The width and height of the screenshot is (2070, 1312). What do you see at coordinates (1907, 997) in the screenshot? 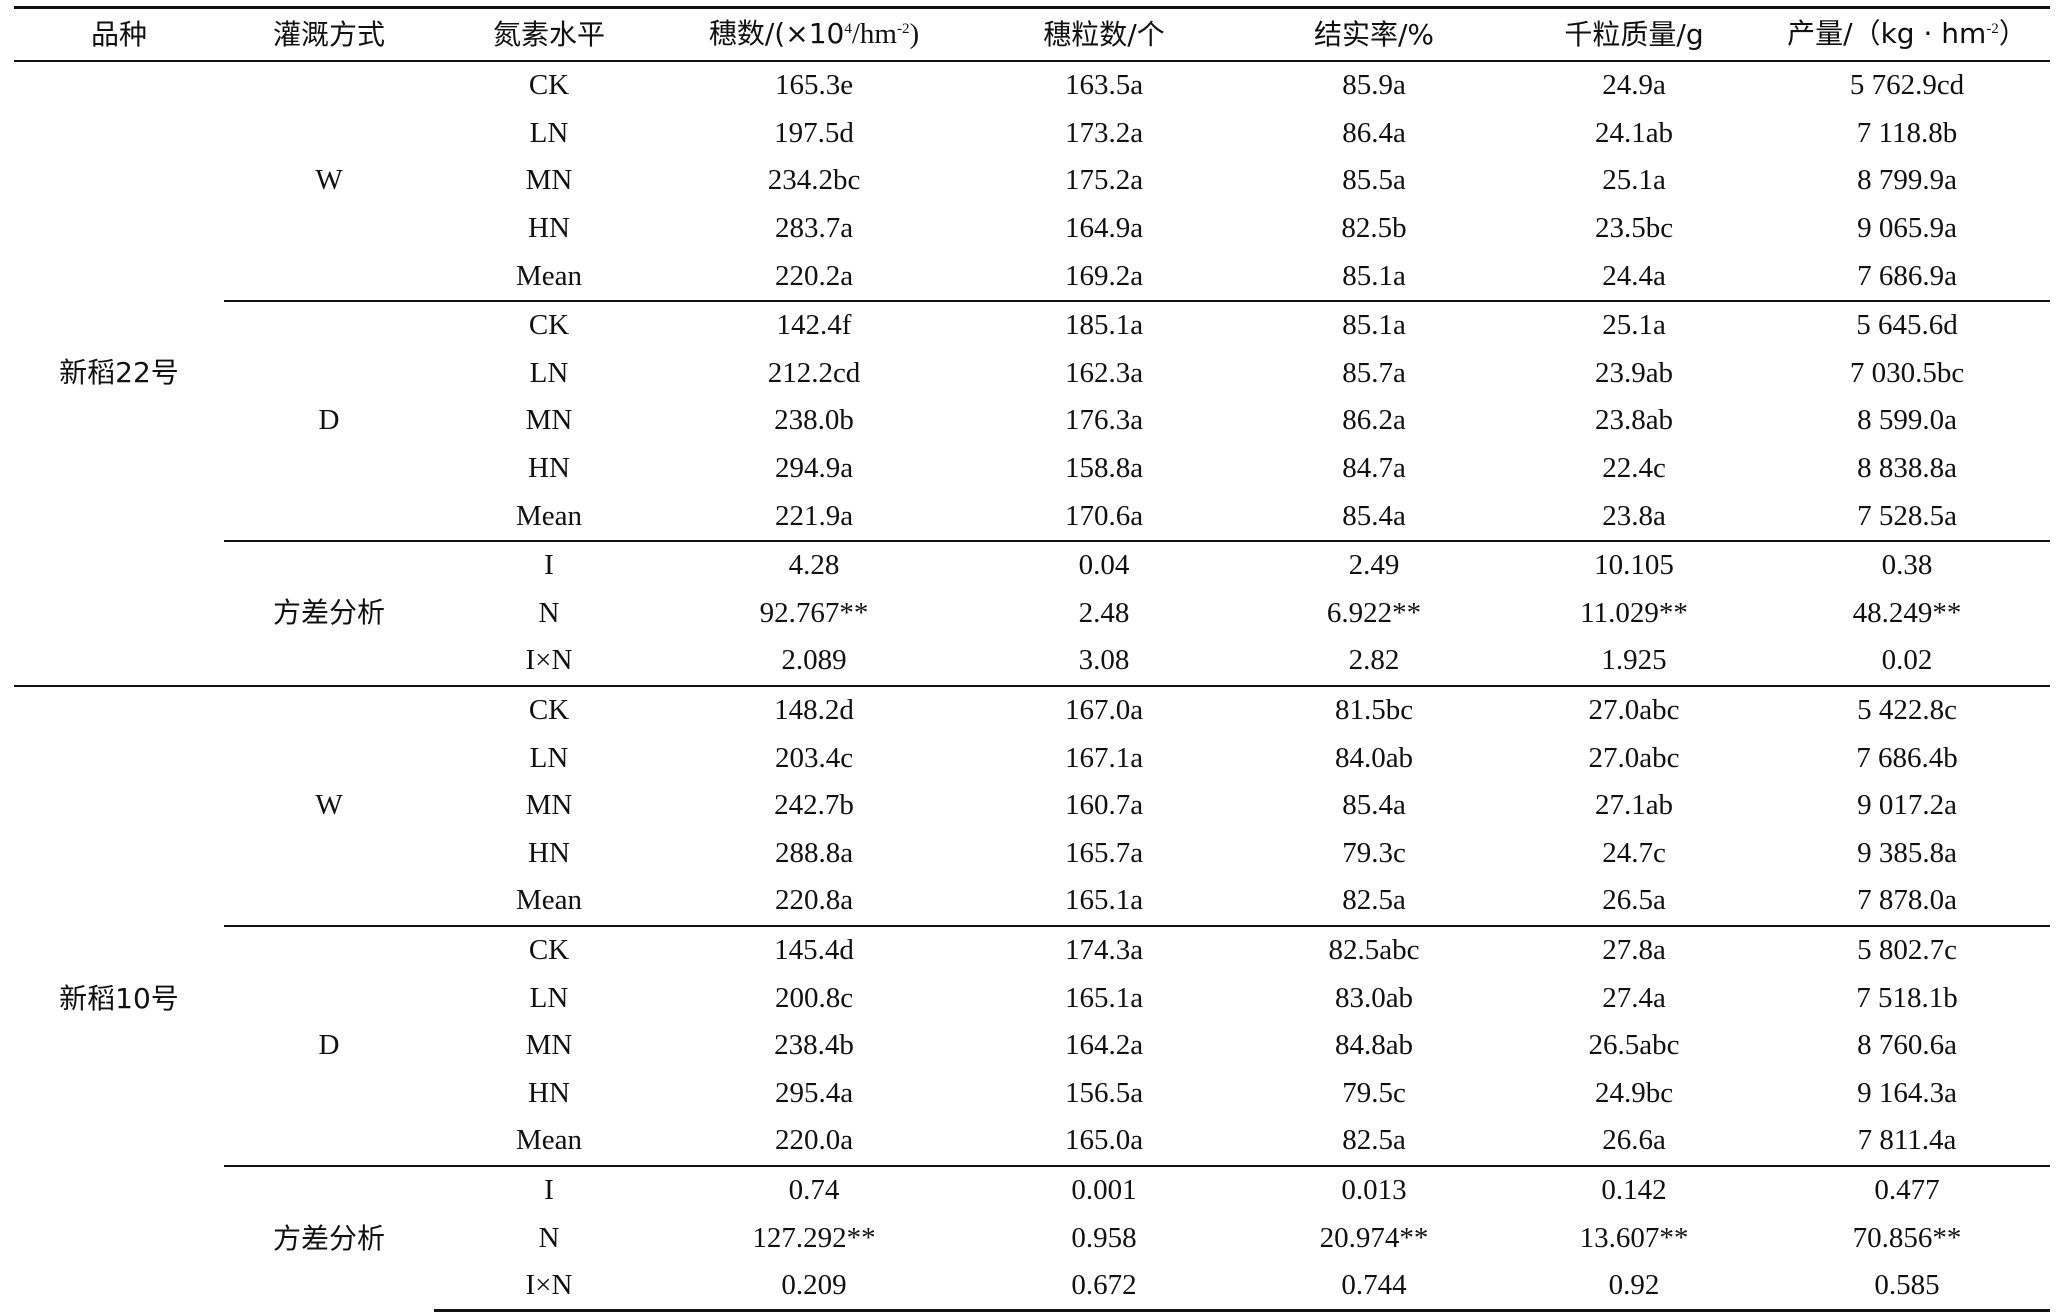
I see `yield-cell: 7 518.1b` at bounding box center [1907, 997].